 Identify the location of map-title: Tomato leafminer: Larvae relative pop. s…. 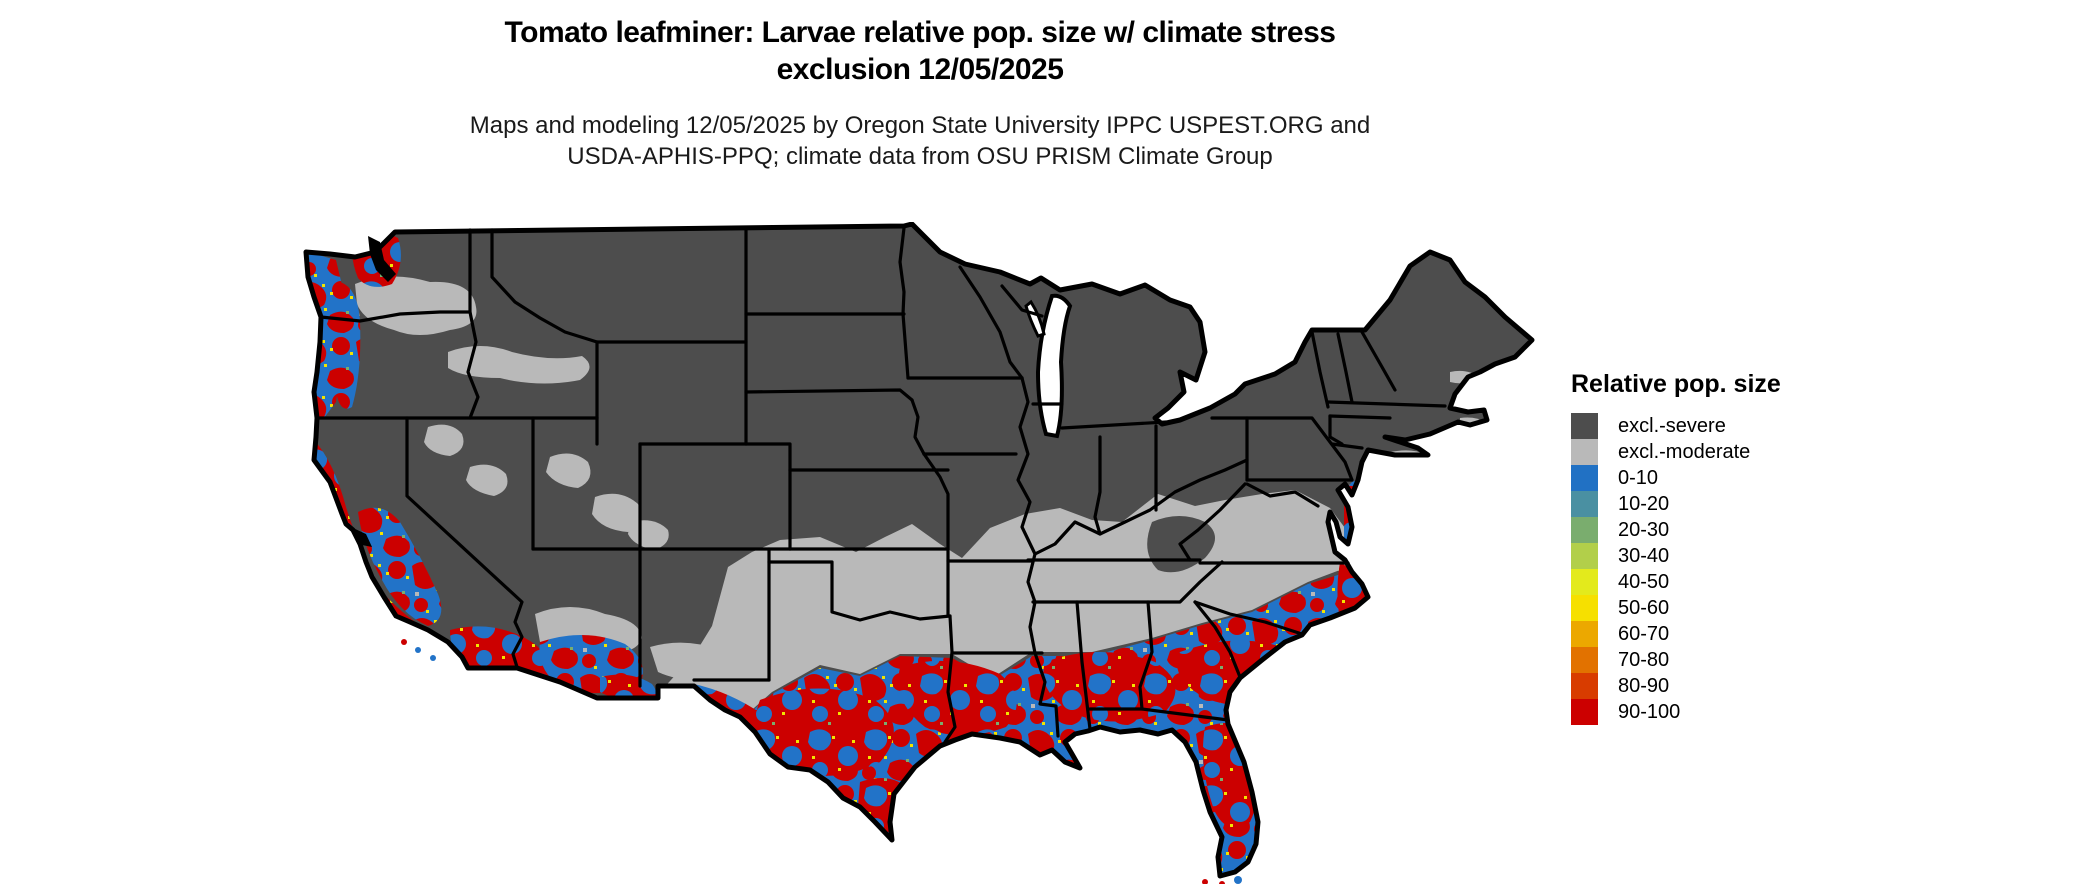
(920, 51).